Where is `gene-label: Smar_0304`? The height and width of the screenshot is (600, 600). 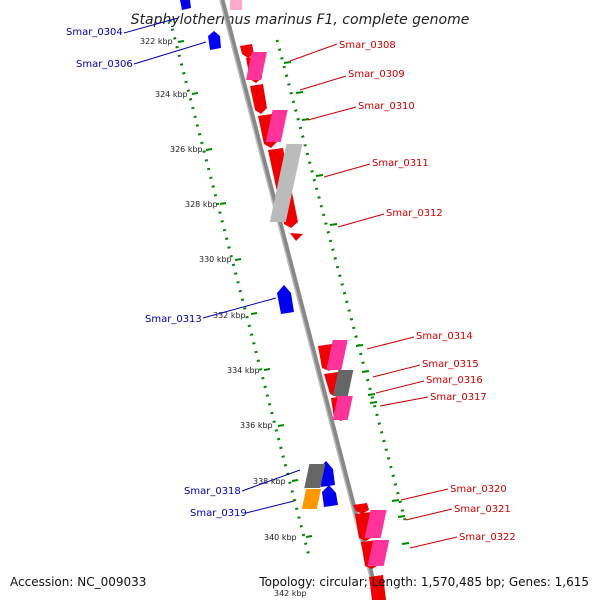 gene-label: Smar_0304 is located at coordinates (94, 32).